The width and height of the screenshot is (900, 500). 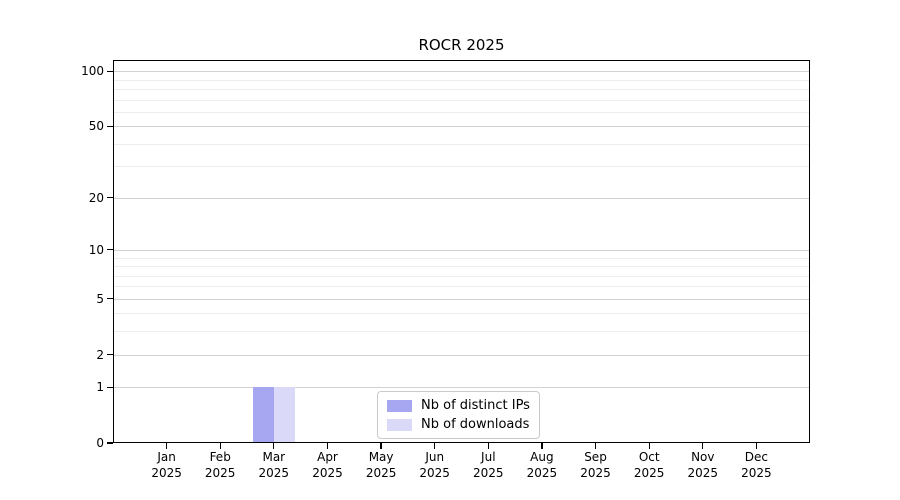 I want to click on legend-item-distinct-ips: Nb of distinct IPs, so click(x=458, y=405).